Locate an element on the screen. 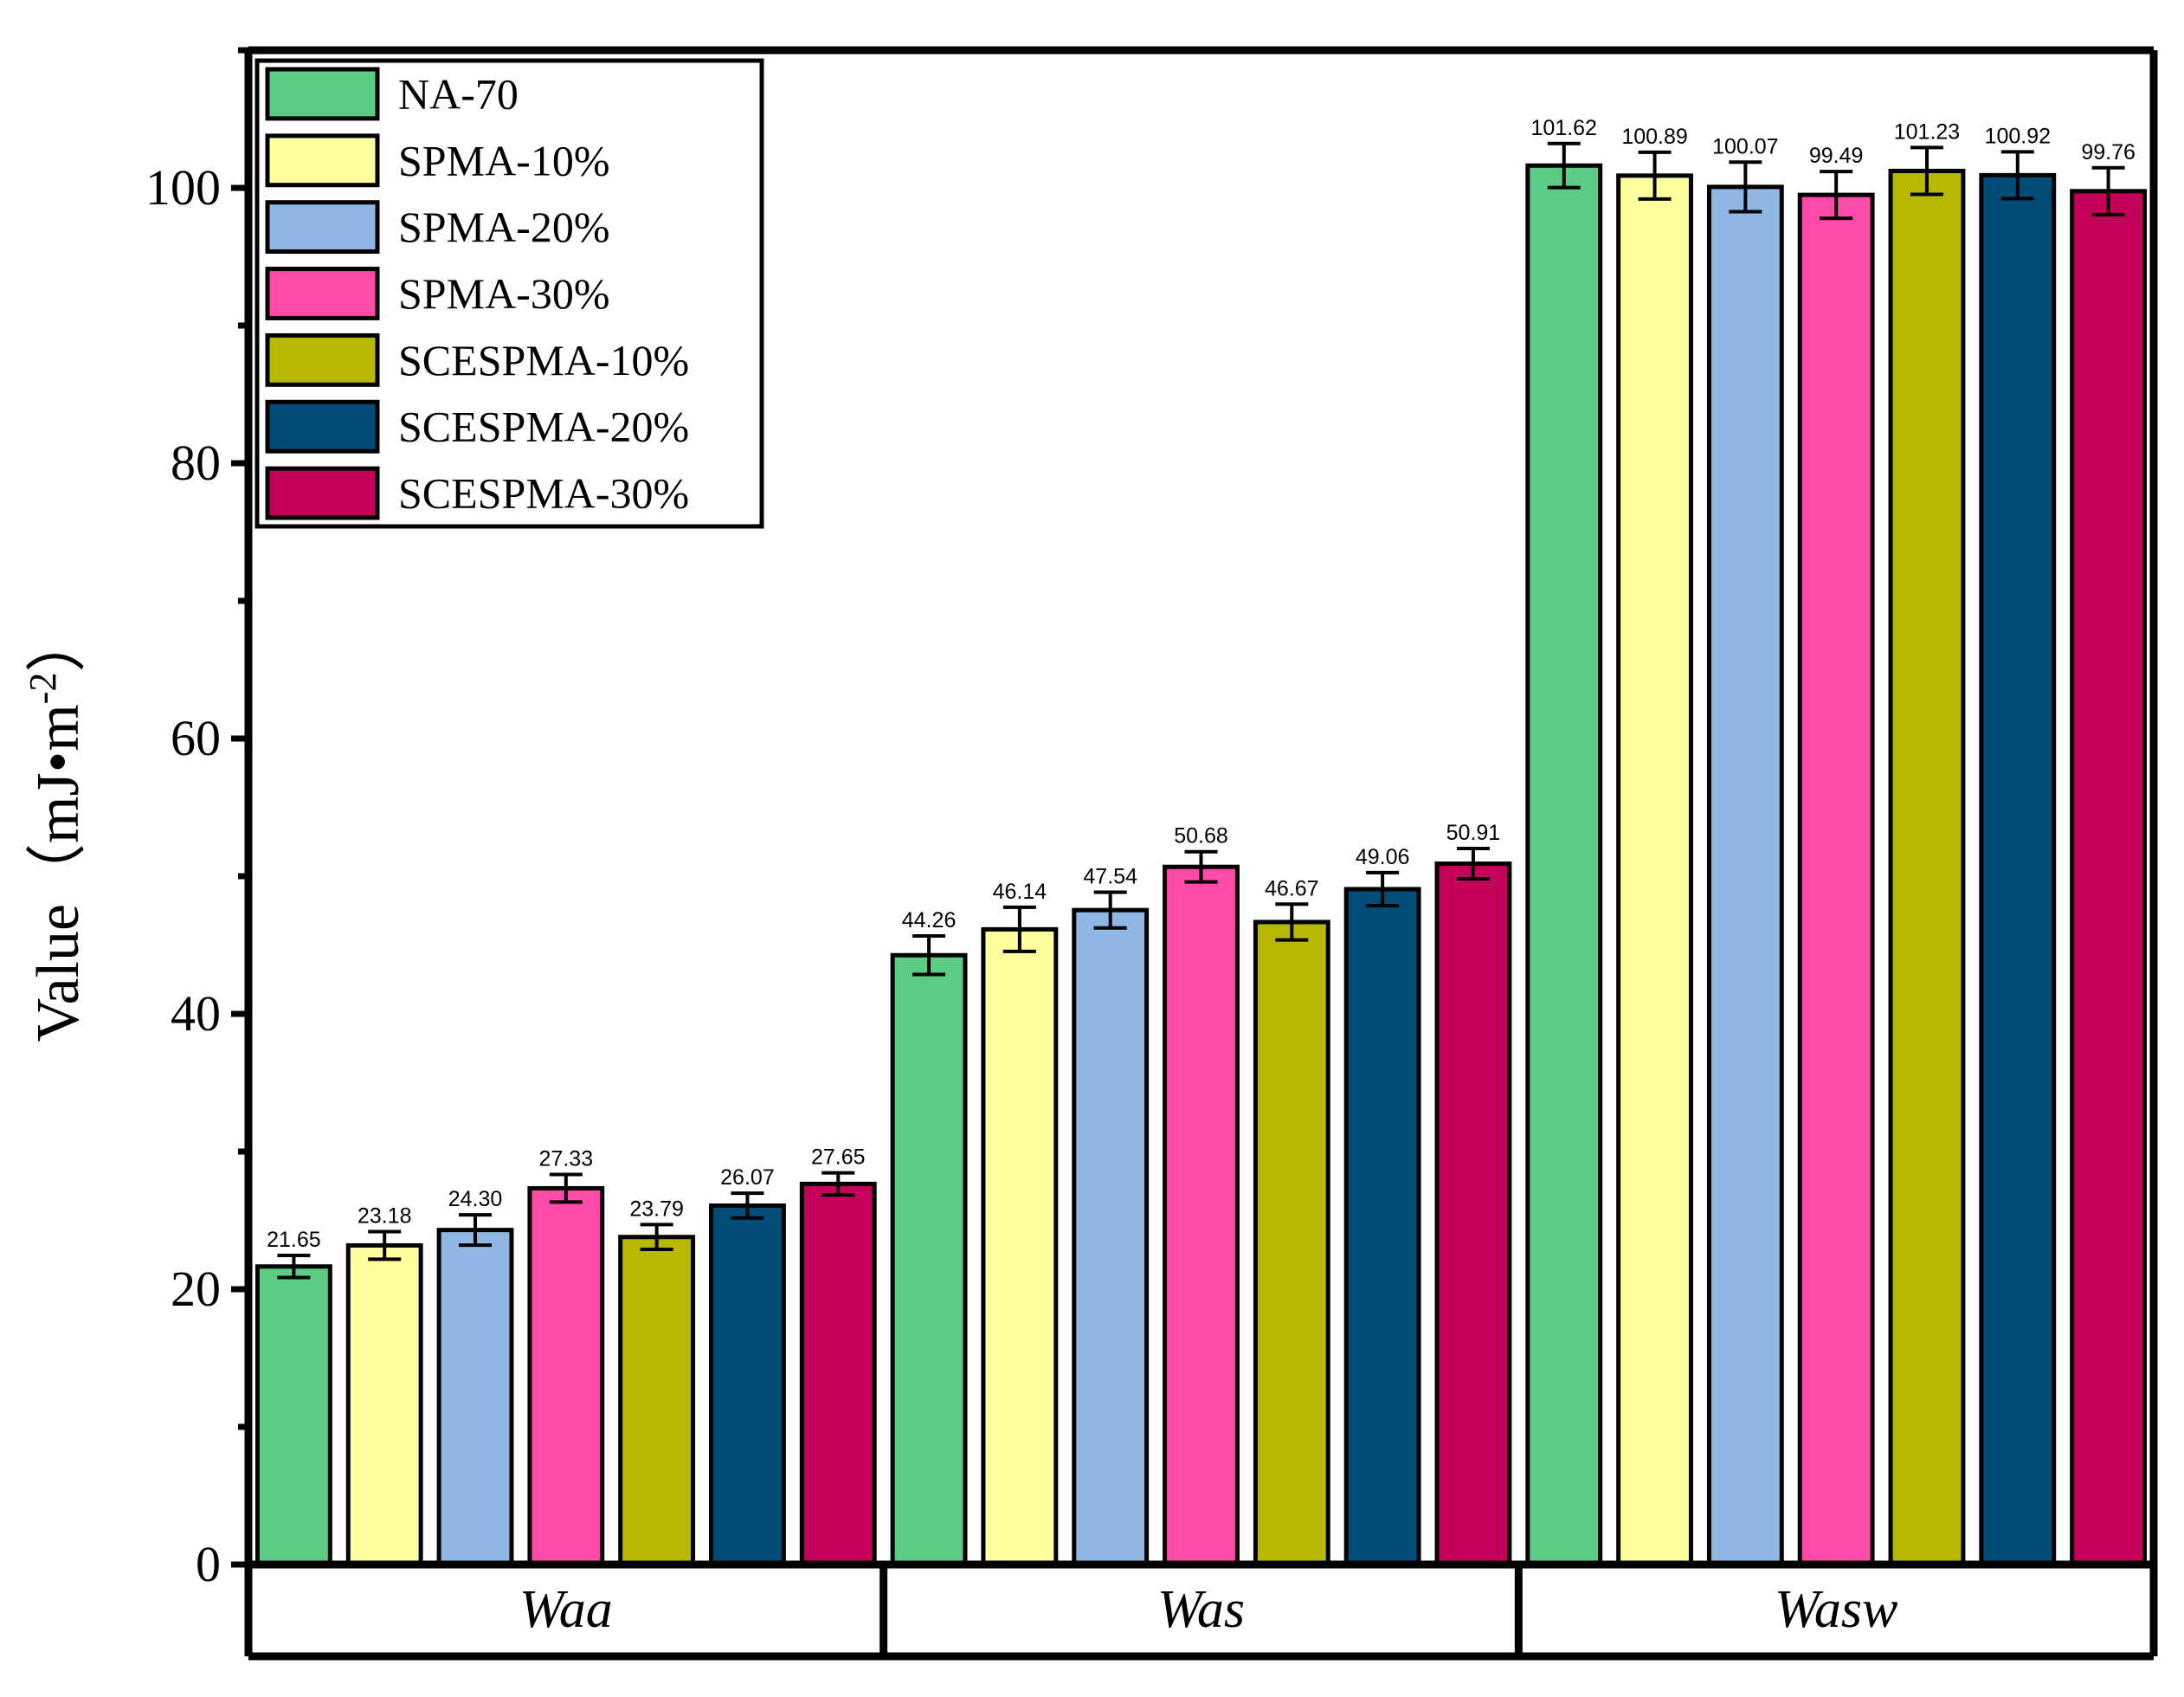 The image size is (2184, 1697). value-label: 46.67 is located at coordinates (1292, 888).